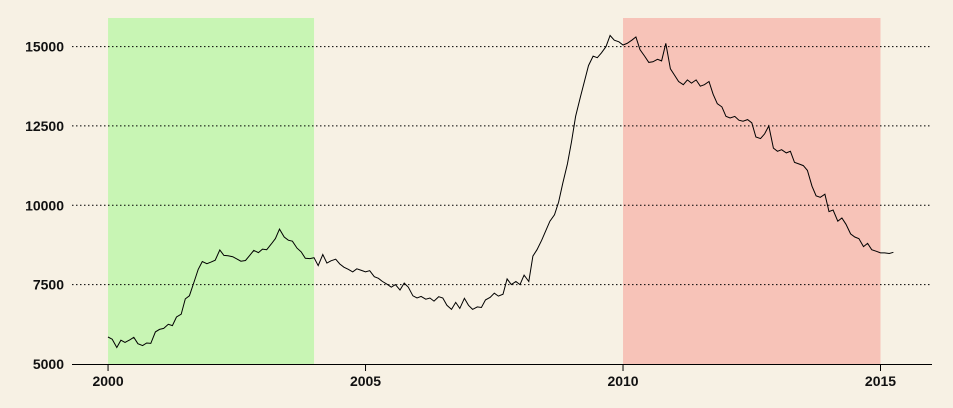 This screenshot has width=953, height=408. What do you see at coordinates (502, 376) in the screenshot?
I see `x-axis: 2000 2005 2010 2015` at bounding box center [502, 376].